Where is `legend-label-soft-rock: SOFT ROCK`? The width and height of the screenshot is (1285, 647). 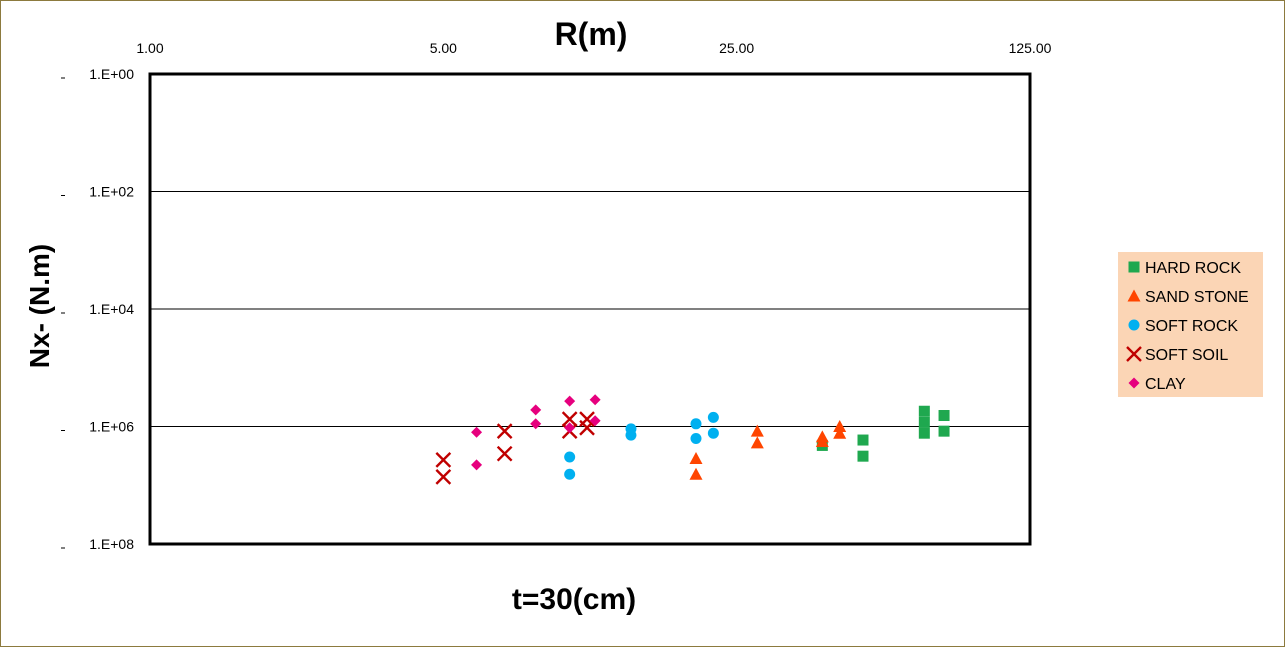 legend-label-soft-rock: SOFT ROCK is located at coordinates (1191, 326).